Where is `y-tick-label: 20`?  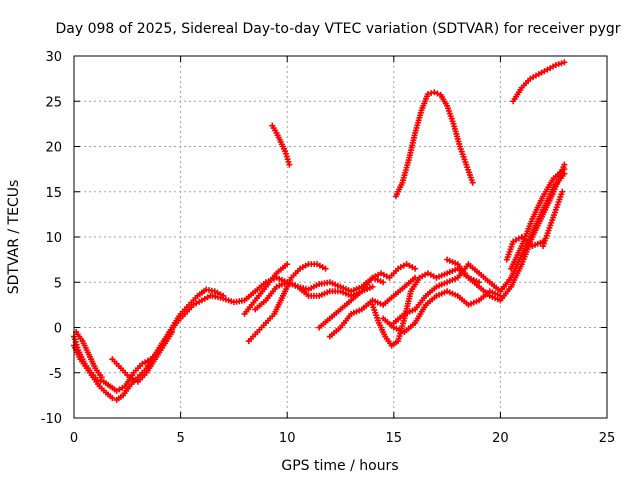 y-tick-label: 20 is located at coordinates (53, 148).